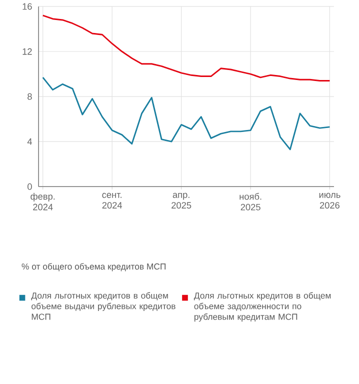  What do you see at coordinates (29, 96) in the screenshot?
I see `y-tick-label: 8` at bounding box center [29, 96].